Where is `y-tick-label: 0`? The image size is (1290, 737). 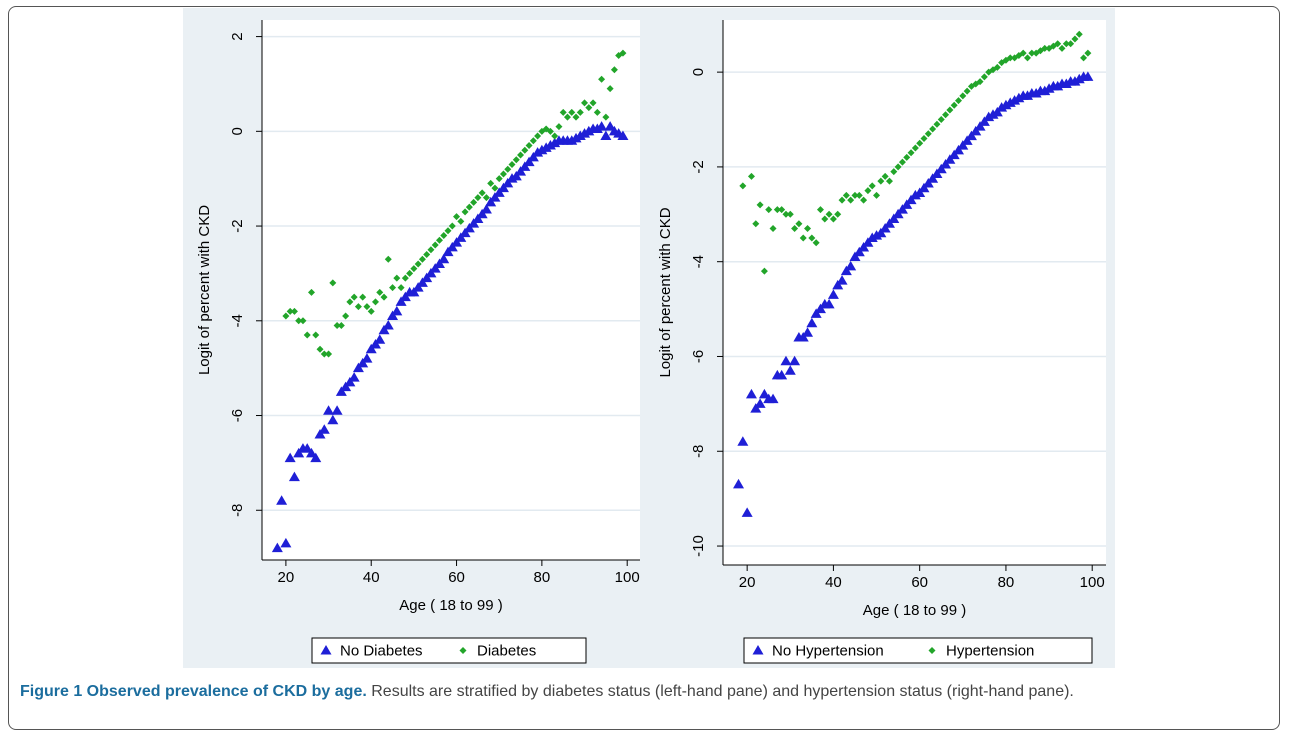
y-tick-label: 0 is located at coordinates (698, 72).